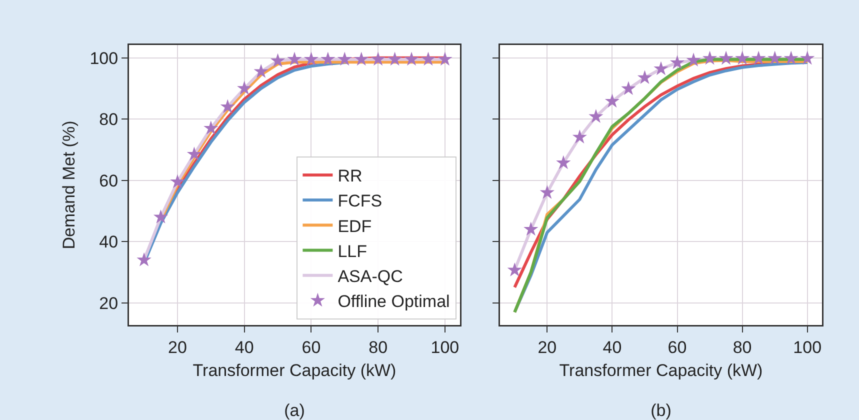  Describe the element at coordinates (394, 302) in the screenshot. I see `legend-label: Offline Optimal` at that location.